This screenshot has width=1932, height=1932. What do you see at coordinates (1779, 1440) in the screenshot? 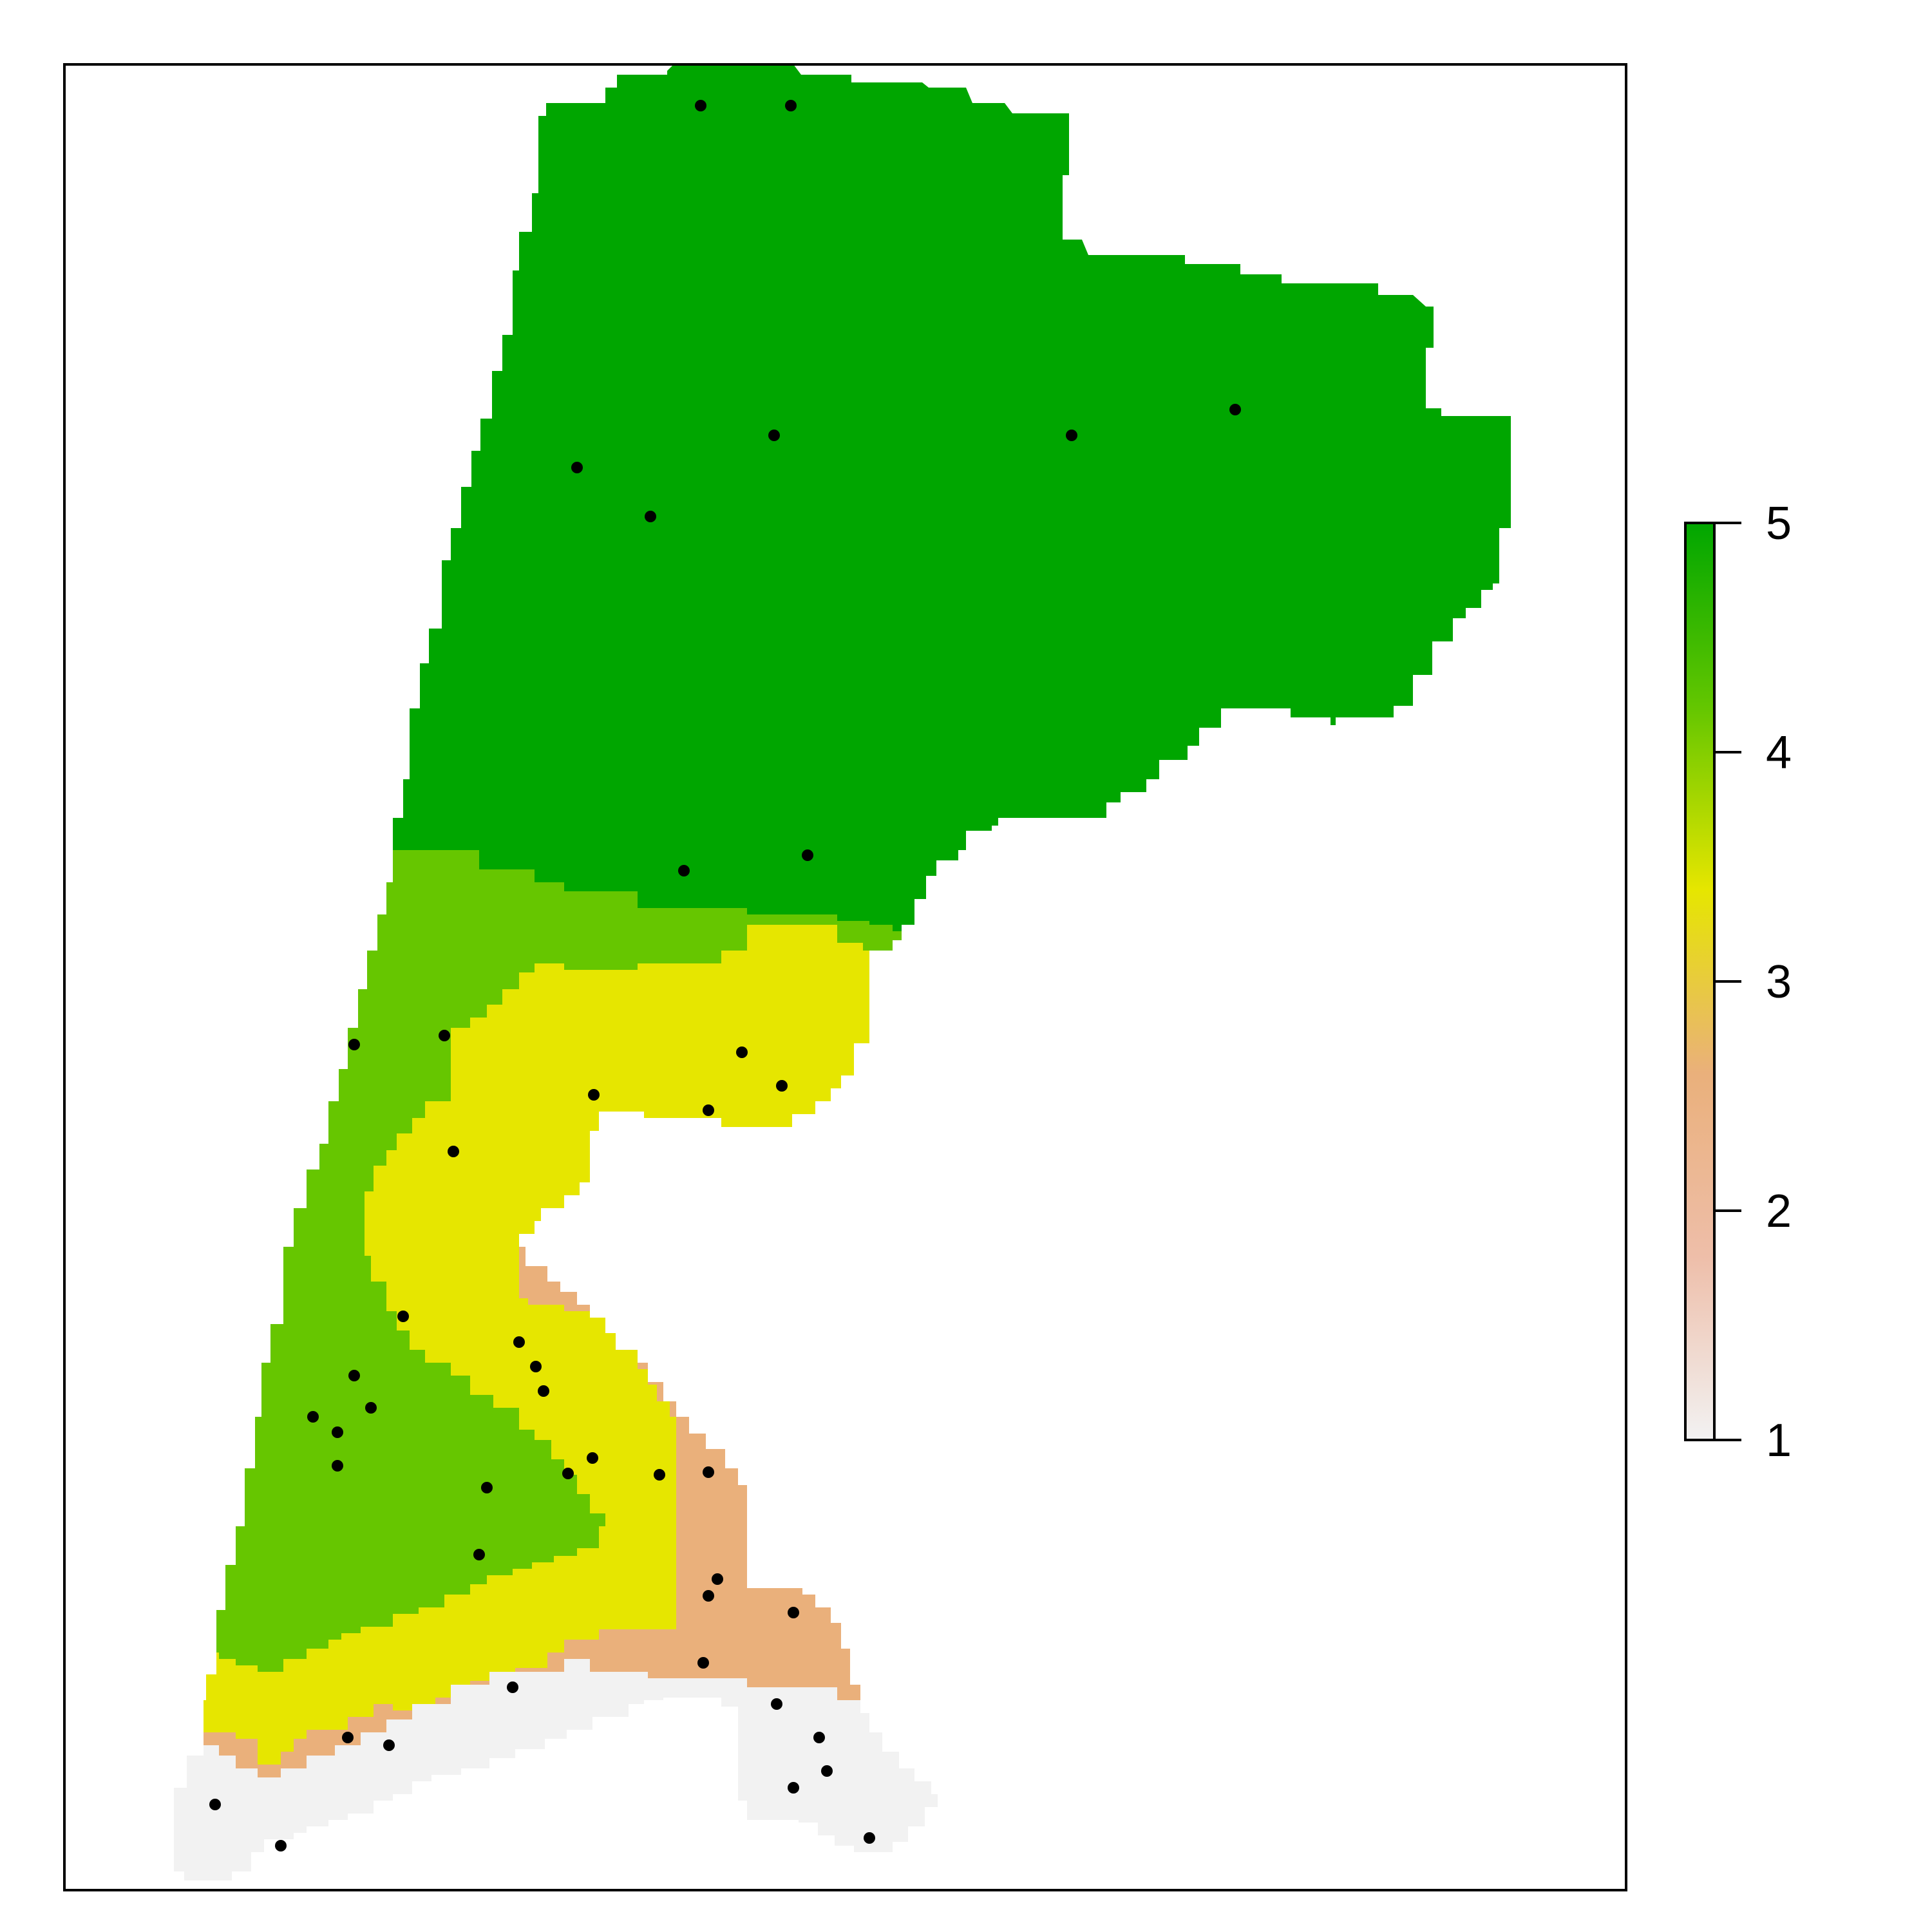
I see `legend-tick-label: 1` at bounding box center [1779, 1440].